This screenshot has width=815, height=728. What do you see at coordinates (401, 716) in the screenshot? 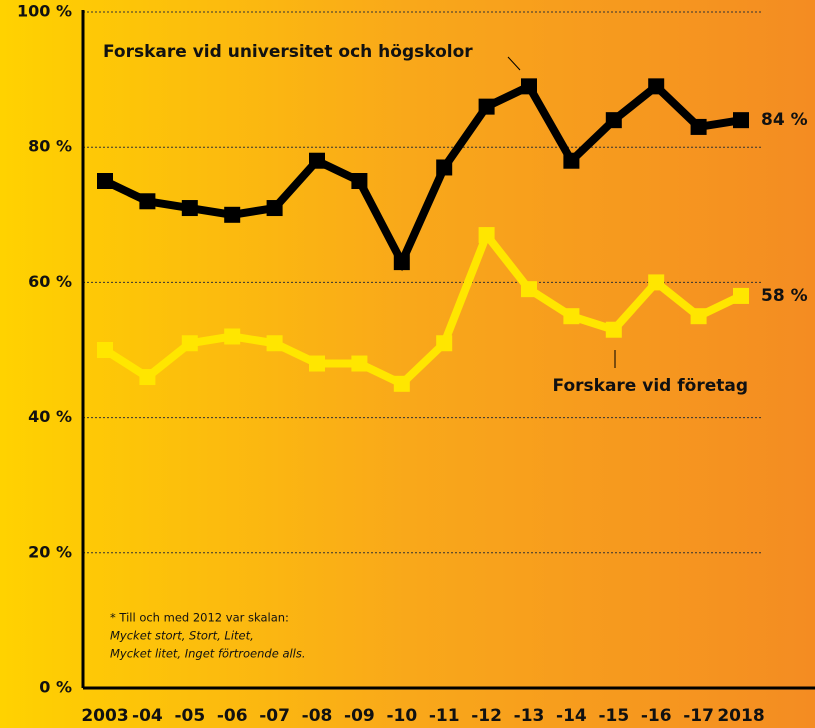
I see `x-tick-label: -10` at bounding box center [401, 716].